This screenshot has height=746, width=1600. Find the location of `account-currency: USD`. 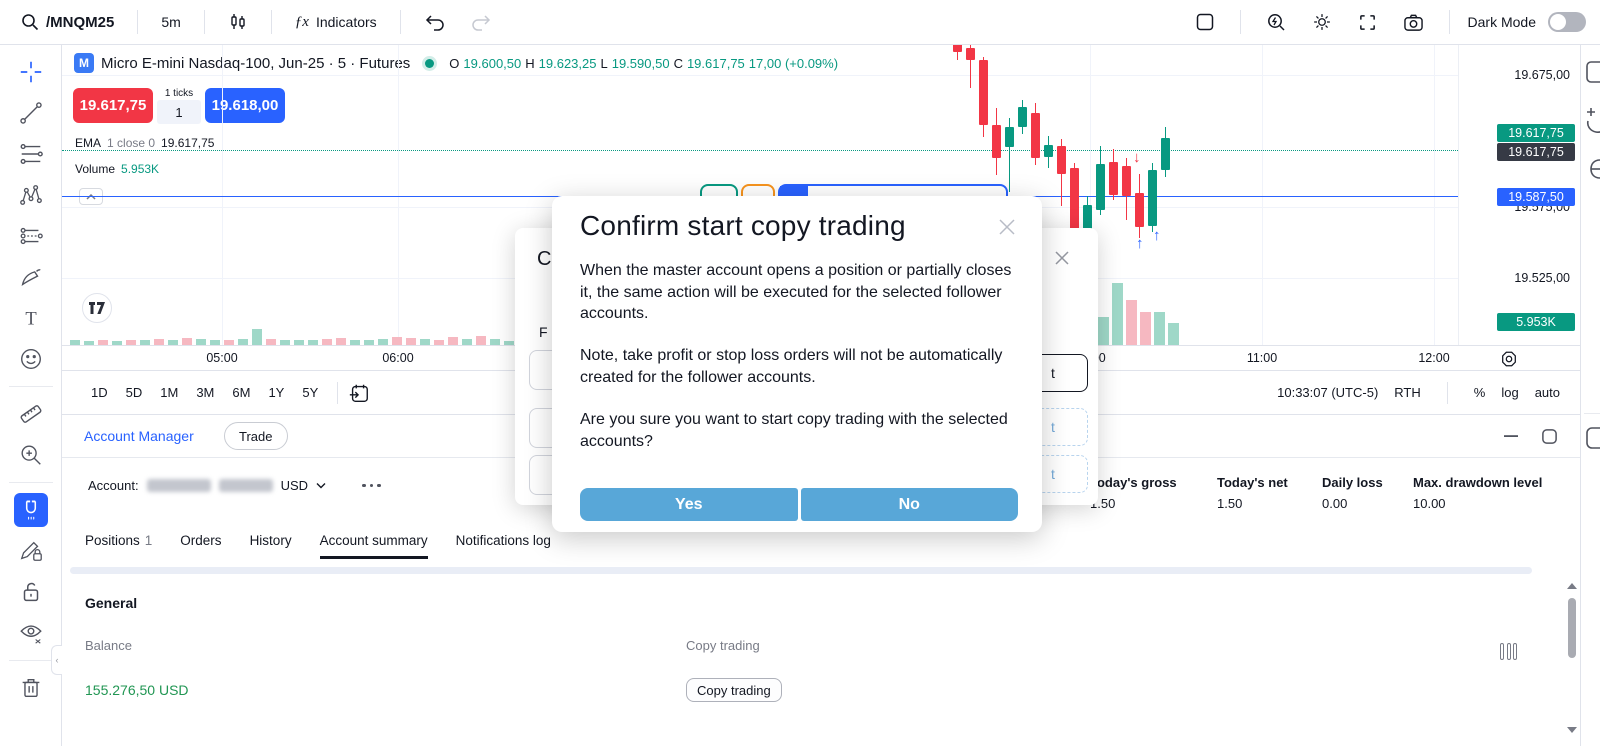

account-currency: USD is located at coordinates (294, 485).